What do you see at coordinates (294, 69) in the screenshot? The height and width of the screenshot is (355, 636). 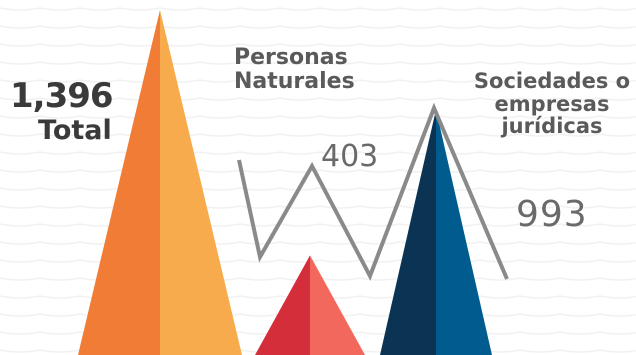 I see `persons-category-label: Personas Naturales` at bounding box center [294, 69].